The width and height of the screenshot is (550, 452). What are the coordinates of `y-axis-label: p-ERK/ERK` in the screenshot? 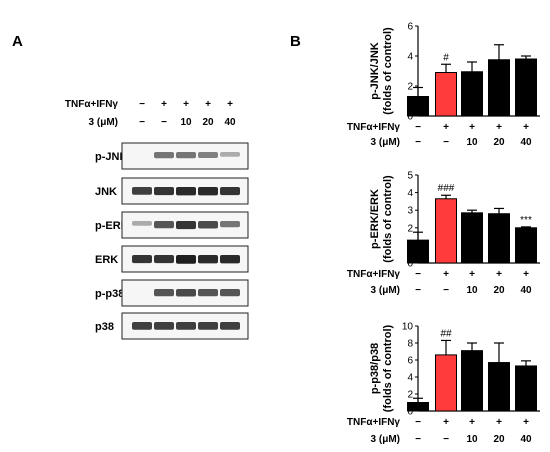 It's located at (375, 219).